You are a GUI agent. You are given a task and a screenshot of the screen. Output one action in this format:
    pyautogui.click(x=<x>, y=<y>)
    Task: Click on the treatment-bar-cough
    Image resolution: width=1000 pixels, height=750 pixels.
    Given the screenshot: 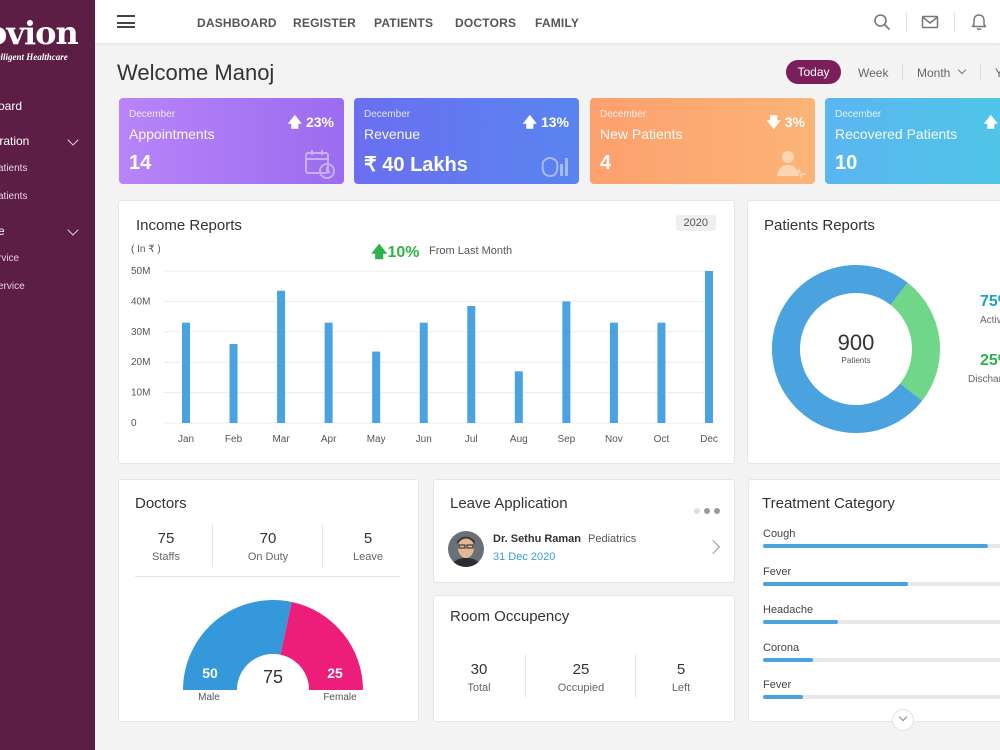 What is the action you would take?
    pyautogui.click(x=881, y=546)
    